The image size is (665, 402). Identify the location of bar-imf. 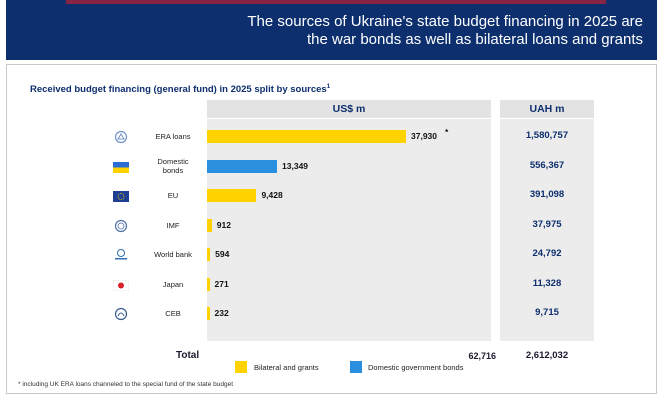
(209, 225).